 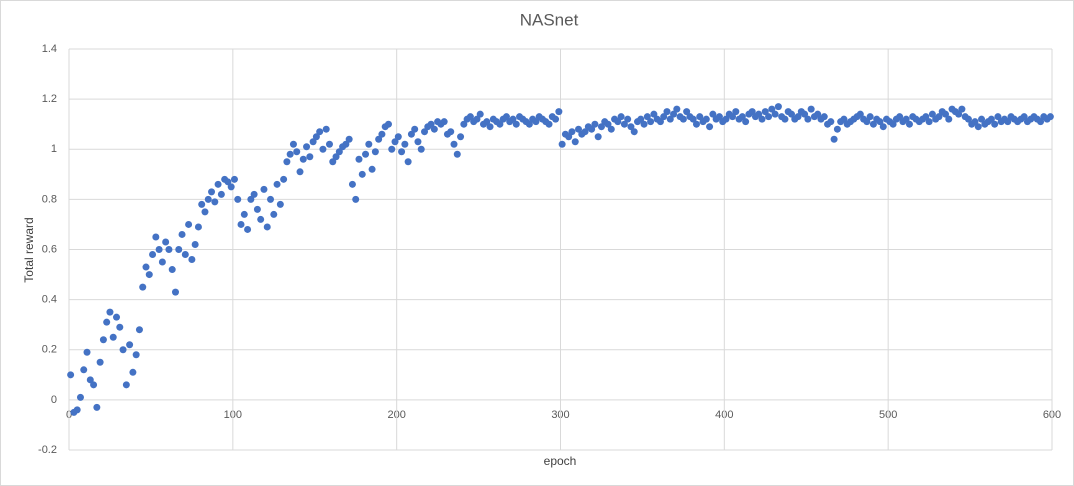 I want to click on y-tick-label: 0.2, so click(x=49, y=350).